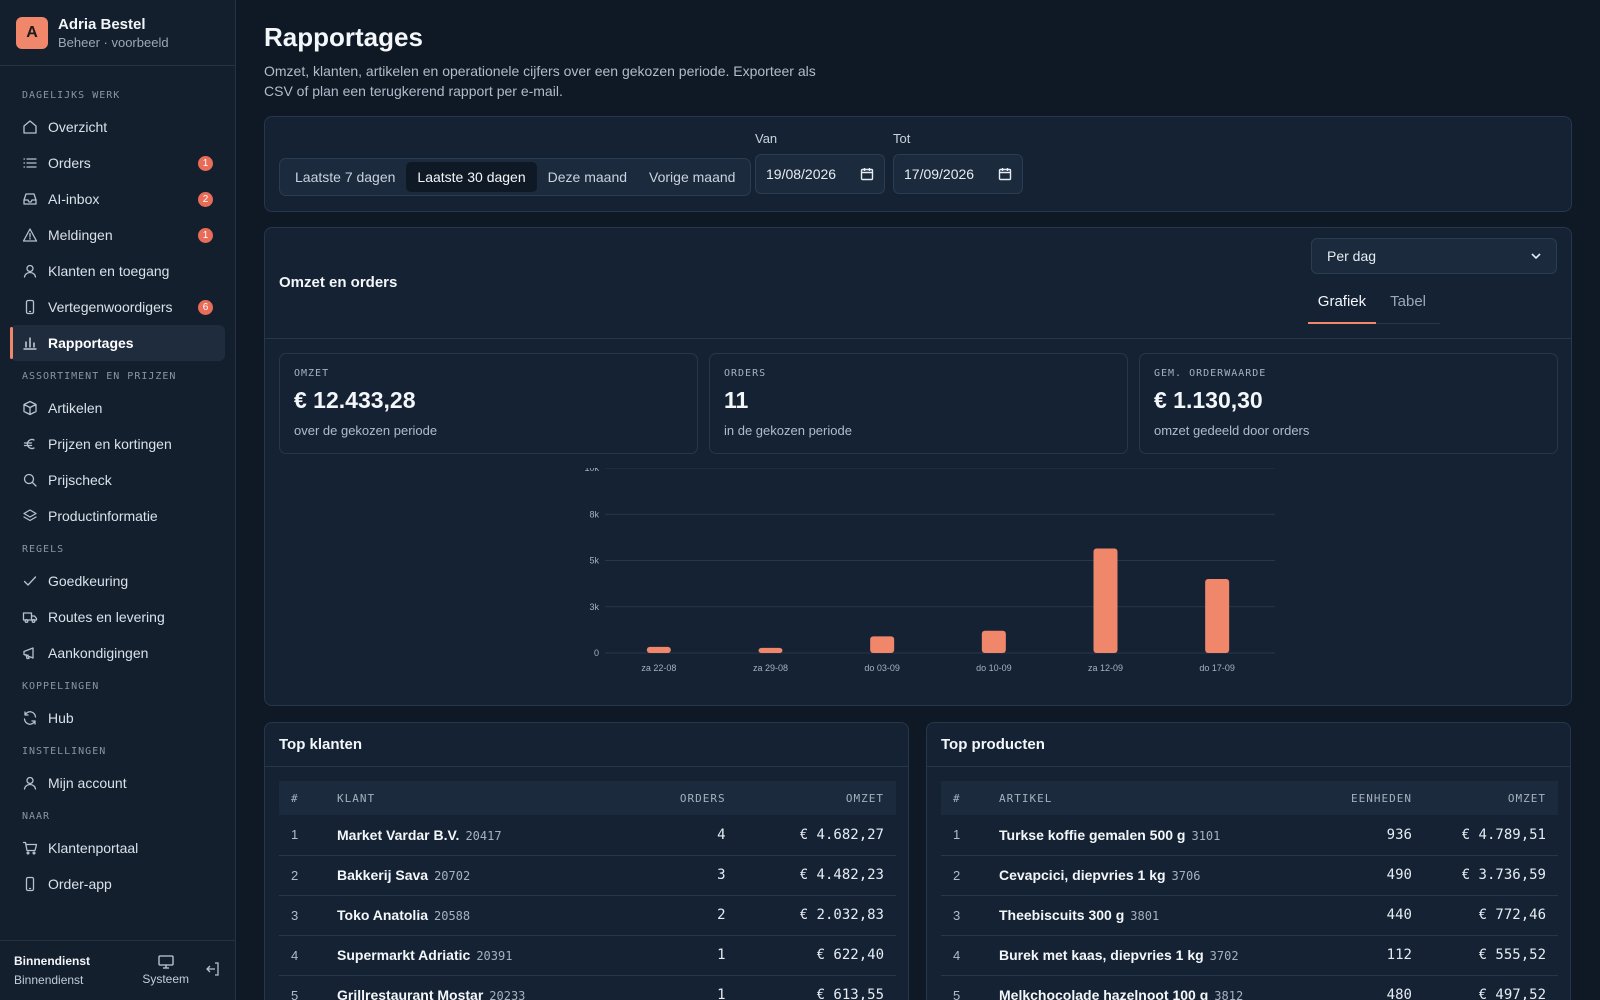  I want to click on y-tick-label: 0, so click(596, 653).